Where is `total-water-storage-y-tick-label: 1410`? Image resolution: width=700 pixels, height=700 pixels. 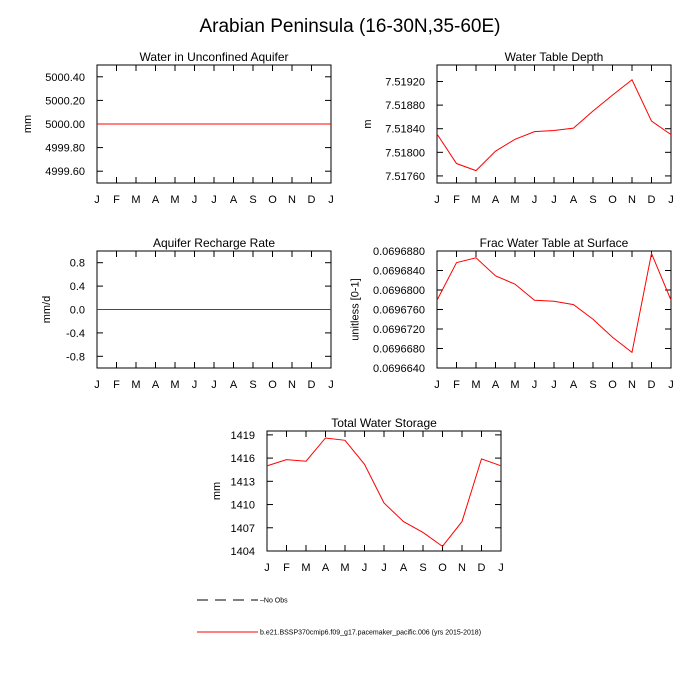 total-water-storage-y-tick-label: 1410 is located at coordinates (243, 506).